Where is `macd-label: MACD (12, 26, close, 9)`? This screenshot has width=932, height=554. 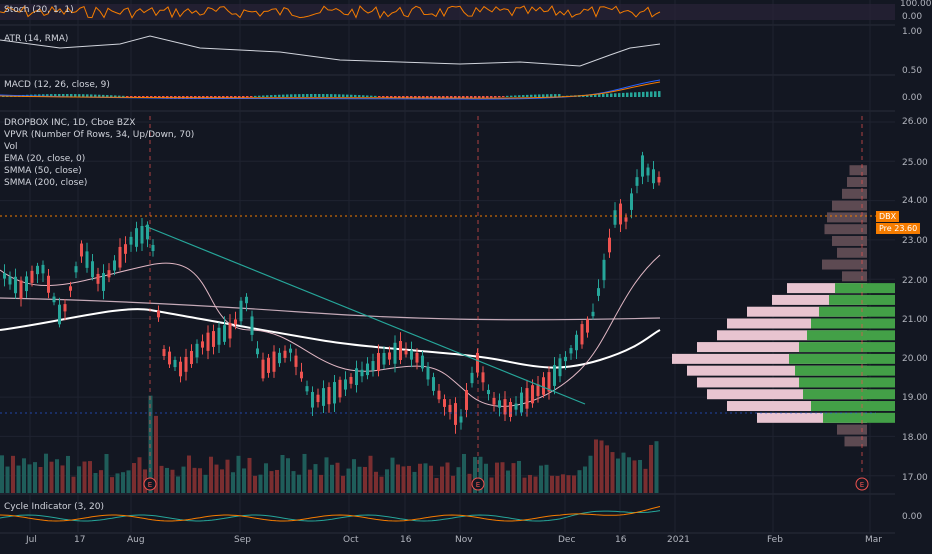 macd-label: MACD (12, 26, close, 9) is located at coordinates (57, 85).